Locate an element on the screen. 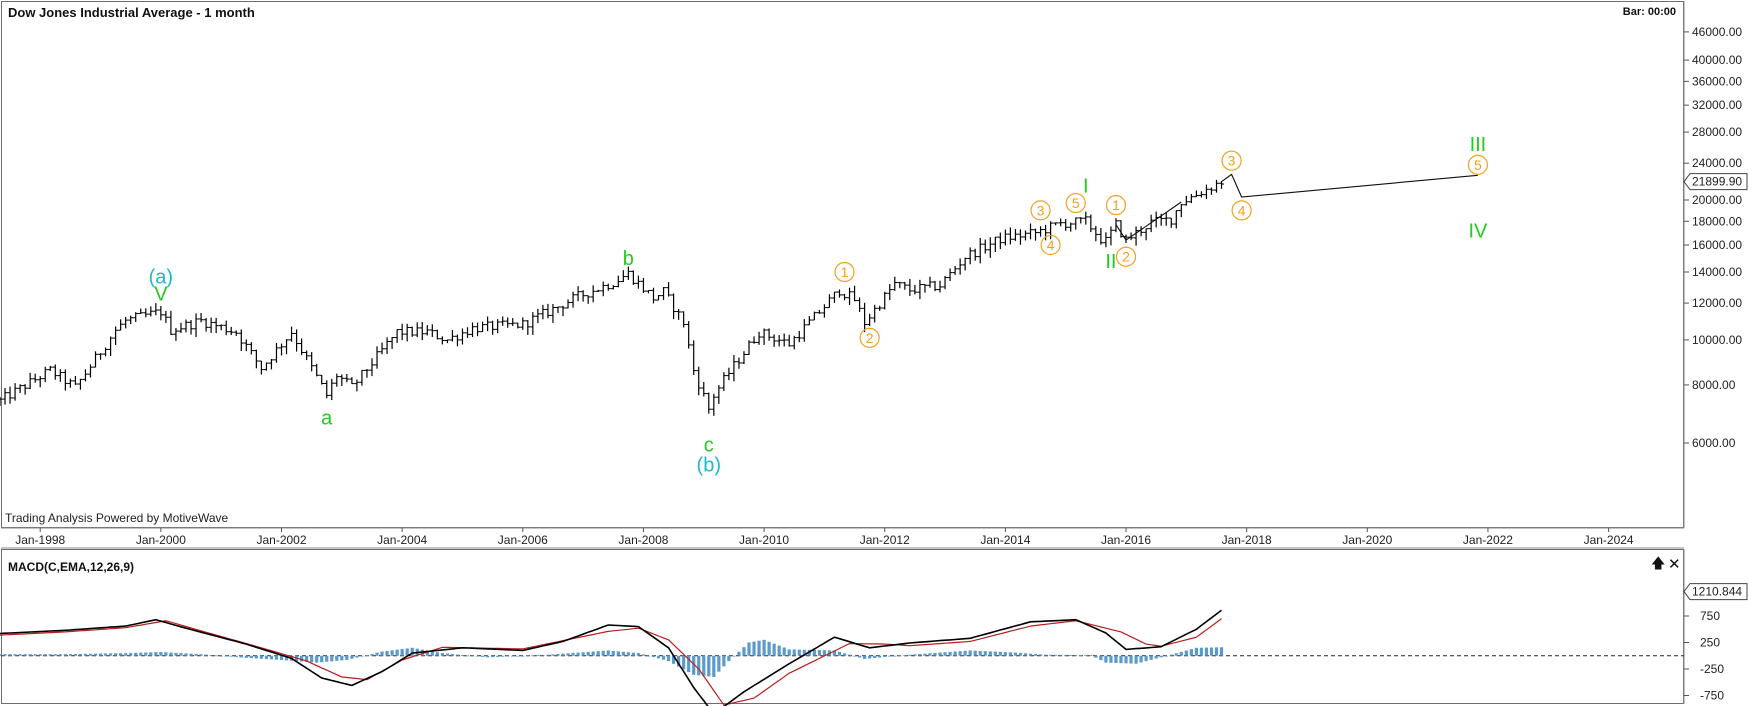  wave-projection-line is located at coordinates (1349, 185).